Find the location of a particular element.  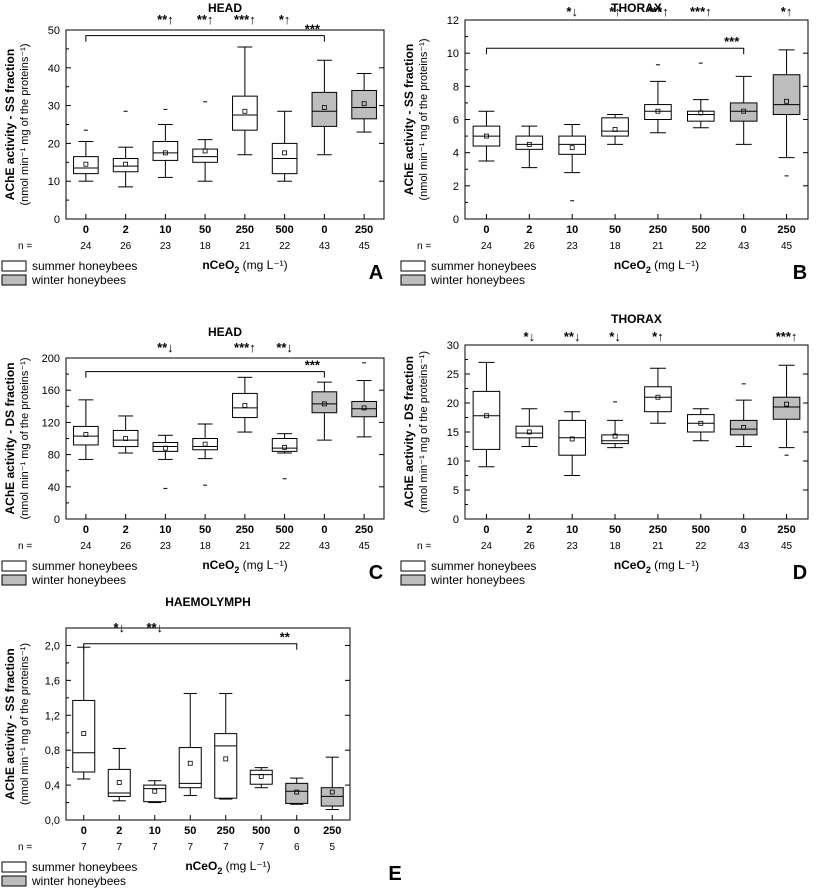

y-axis-label: AChE activity - DS fraction is located at coordinates (409, 432).